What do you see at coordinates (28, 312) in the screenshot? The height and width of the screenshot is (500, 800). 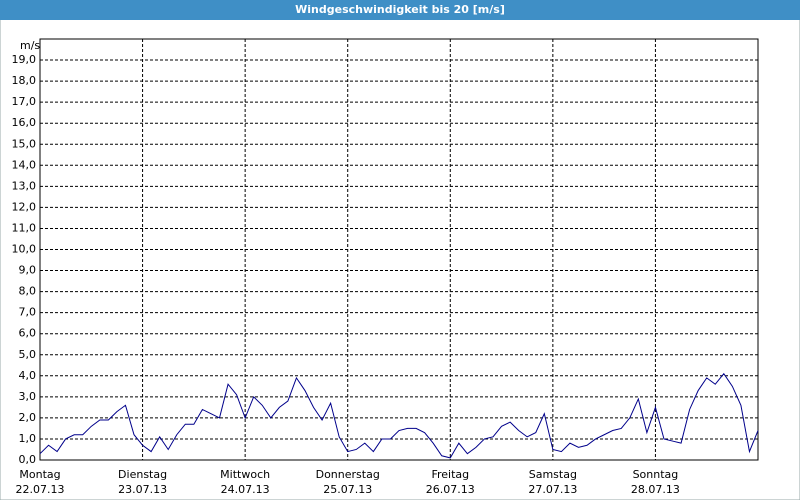 I see `y-tick-label: 7,0` at bounding box center [28, 312].